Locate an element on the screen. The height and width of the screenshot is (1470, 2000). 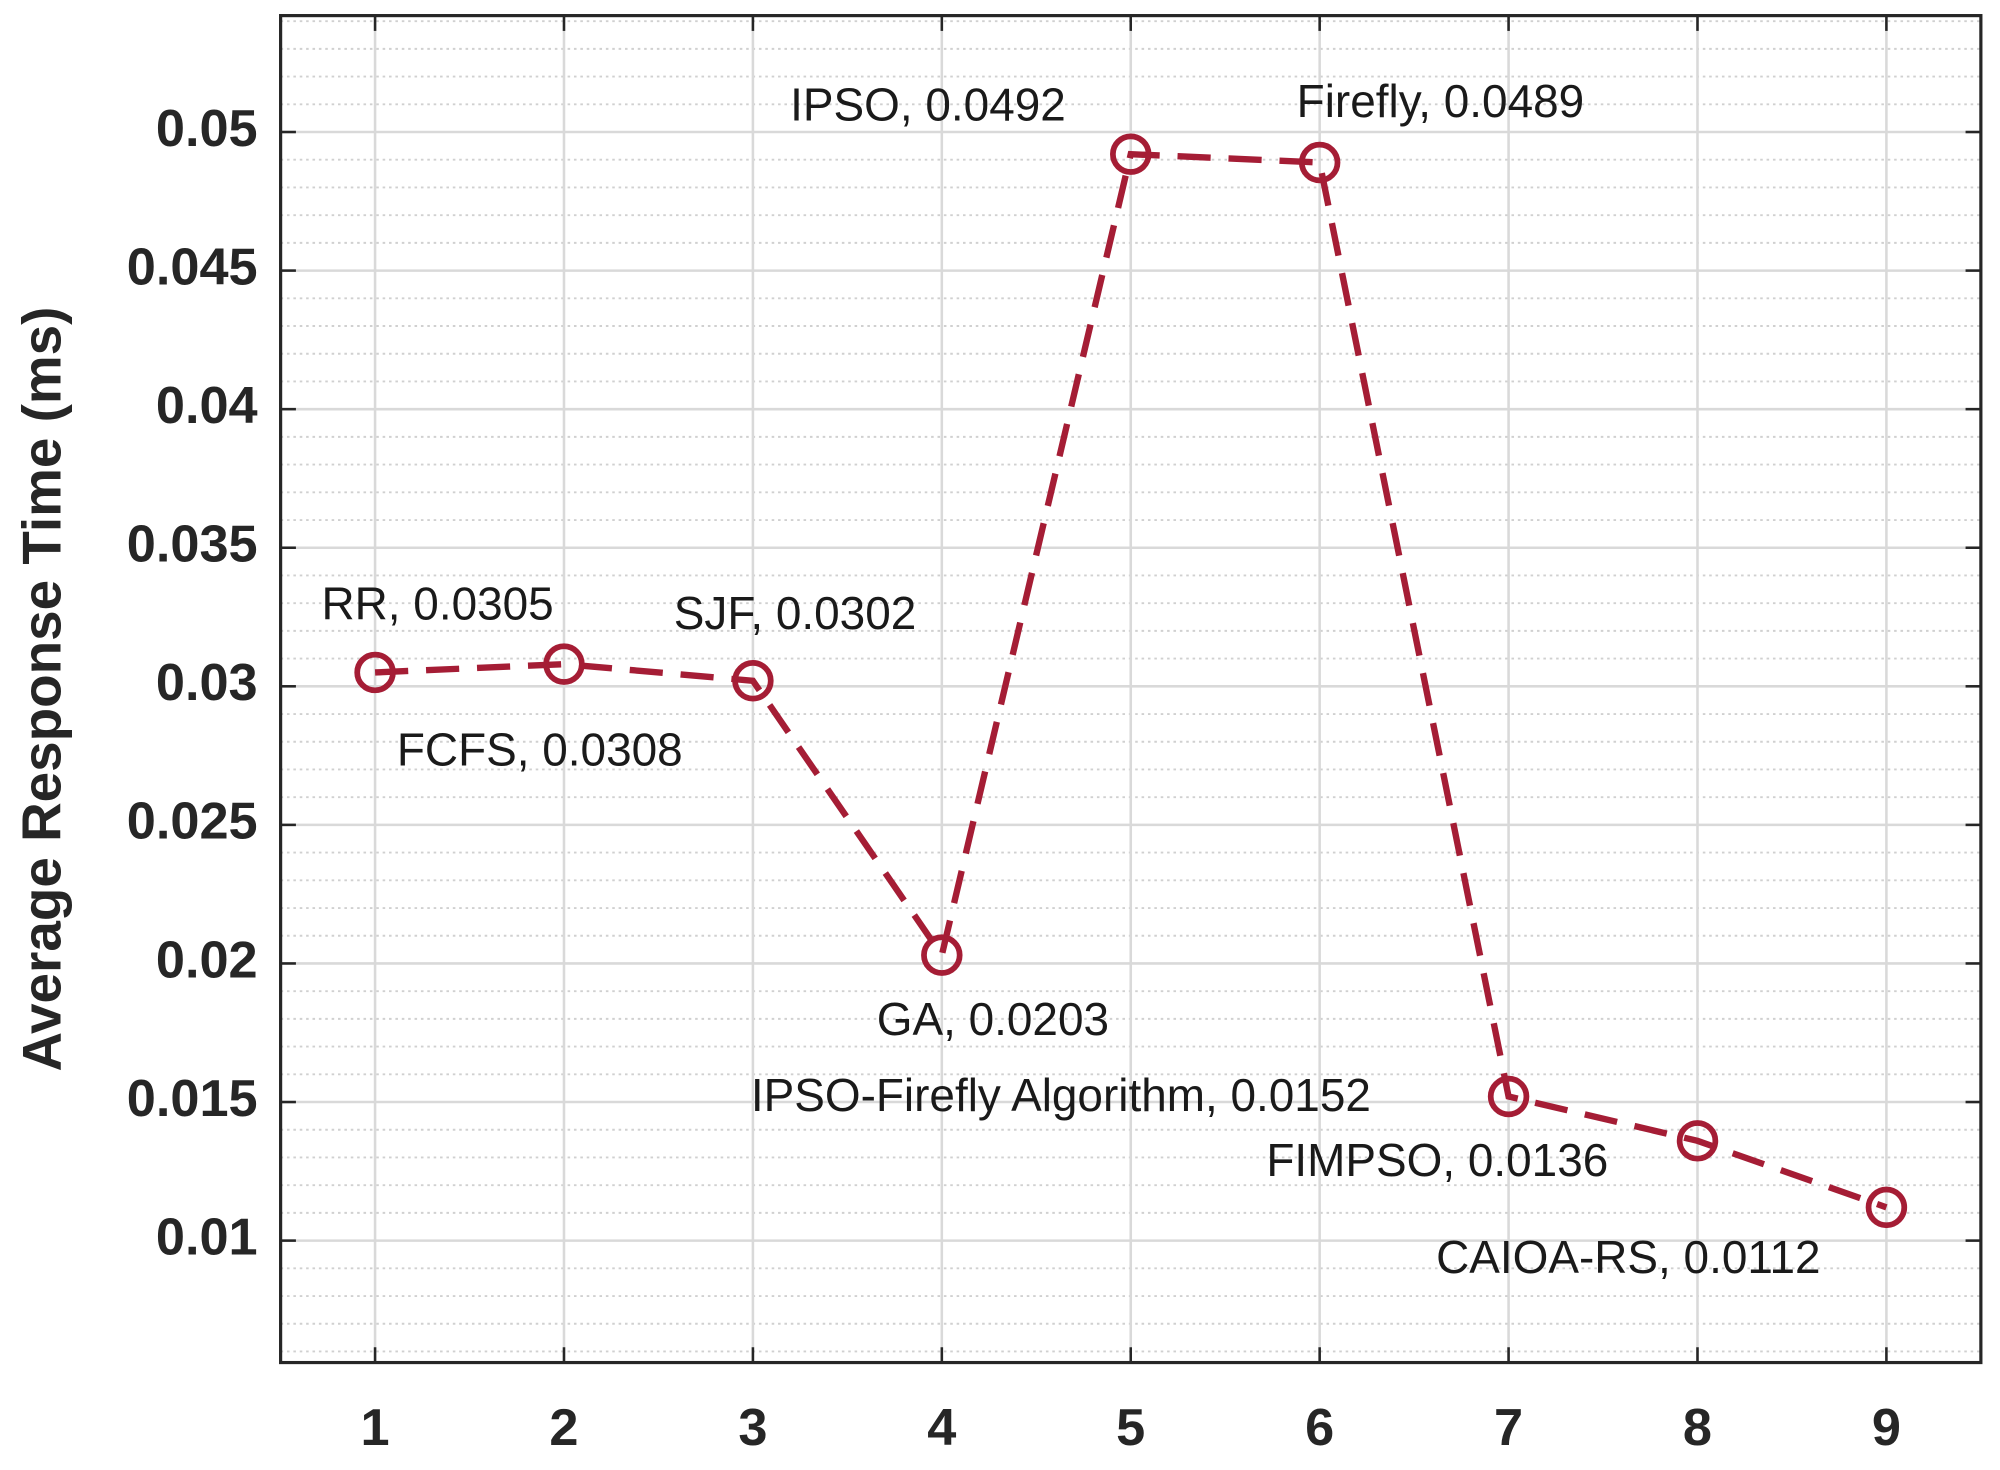
y-tick-label: 0.01 is located at coordinates (207, 1237).